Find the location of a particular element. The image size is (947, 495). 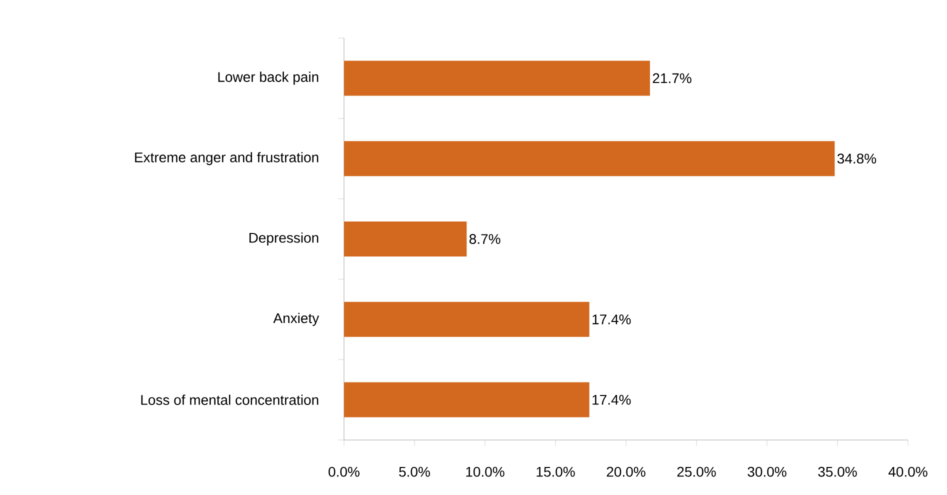

x-tick-label: 10.0% is located at coordinates (485, 471).